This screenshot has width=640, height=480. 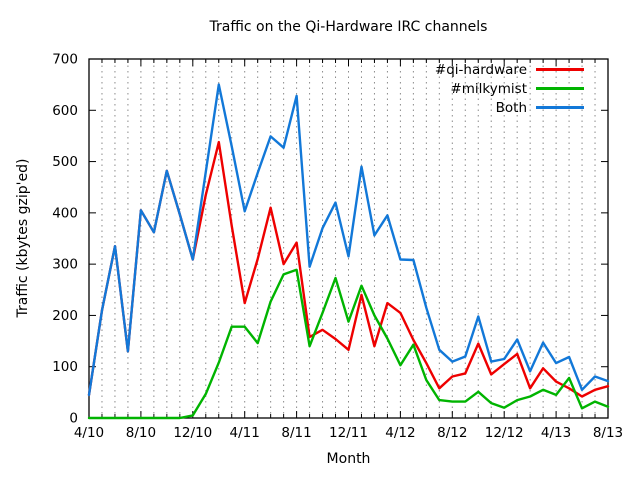 What do you see at coordinates (23, 238) in the screenshot?
I see `y-axis-label: Traffic (kbytes gzip'ed)` at bounding box center [23, 238].